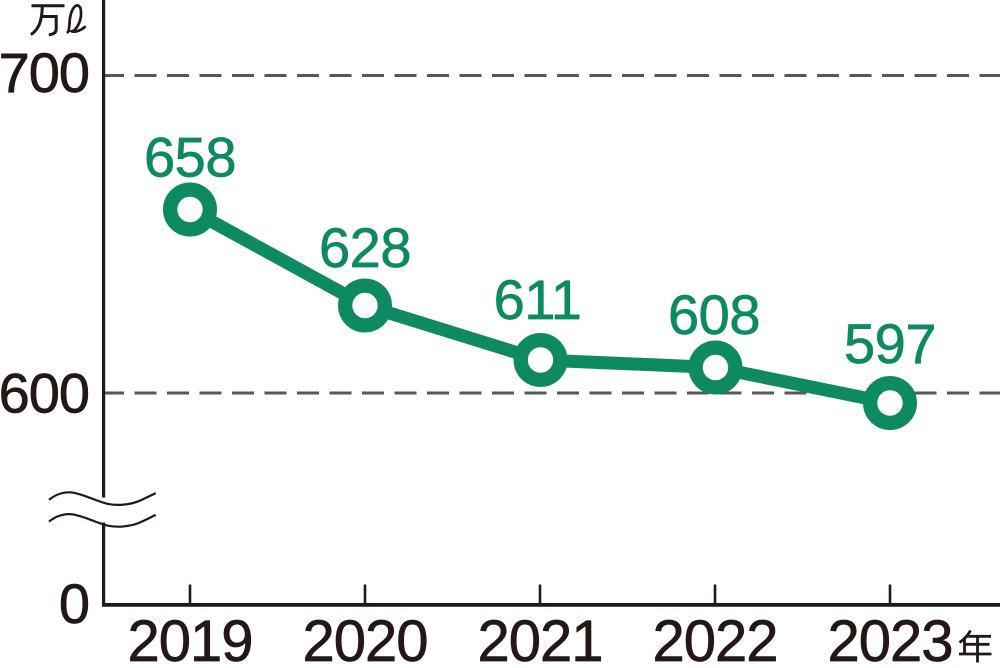 Image resolution: width=1000 pixels, height=668 pixels. I want to click on svg-text: 2019, so click(189, 638).